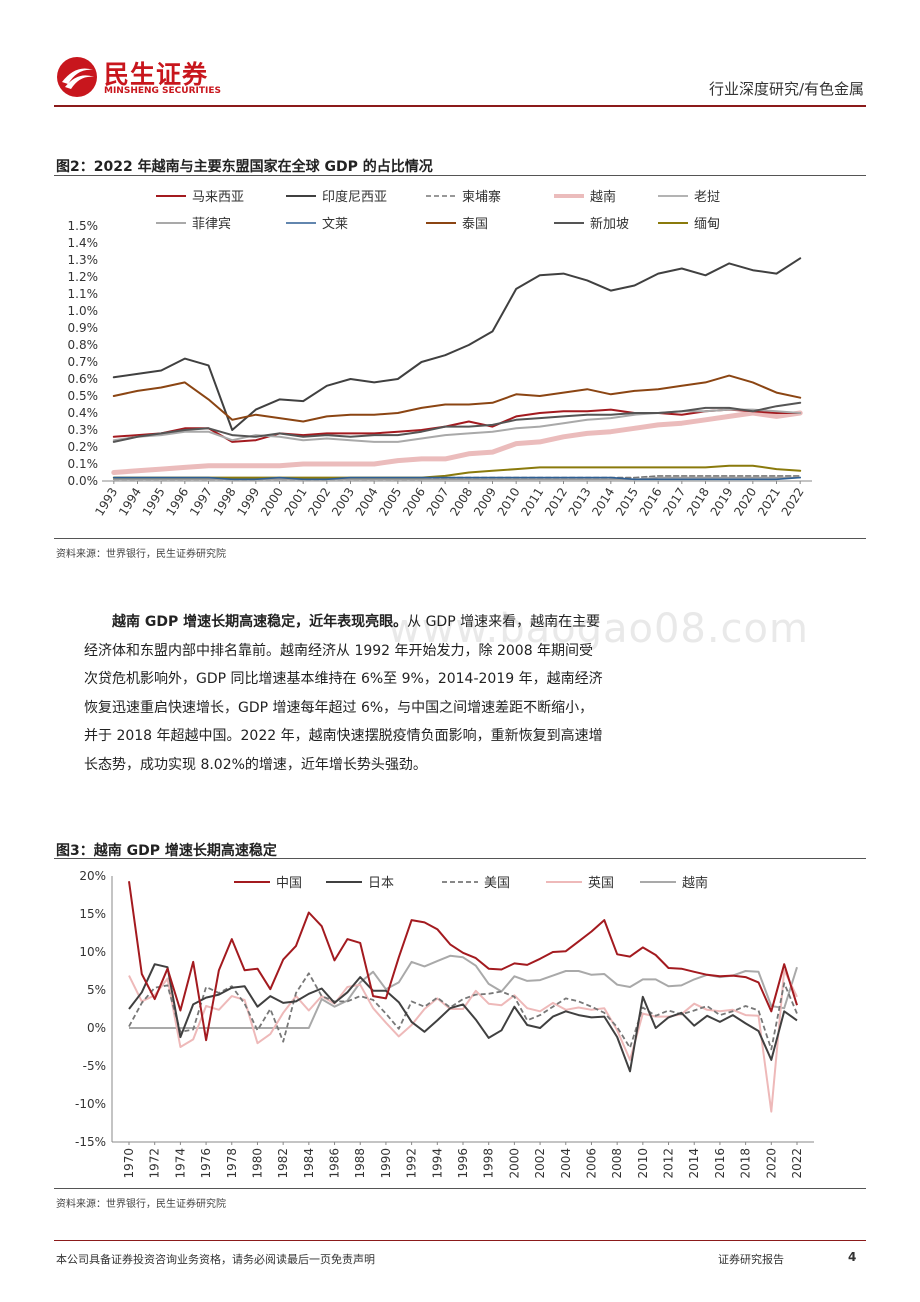  Describe the element at coordinates (722, 501) in the screenshot. I see `x-tick-label: 2019` at that location.